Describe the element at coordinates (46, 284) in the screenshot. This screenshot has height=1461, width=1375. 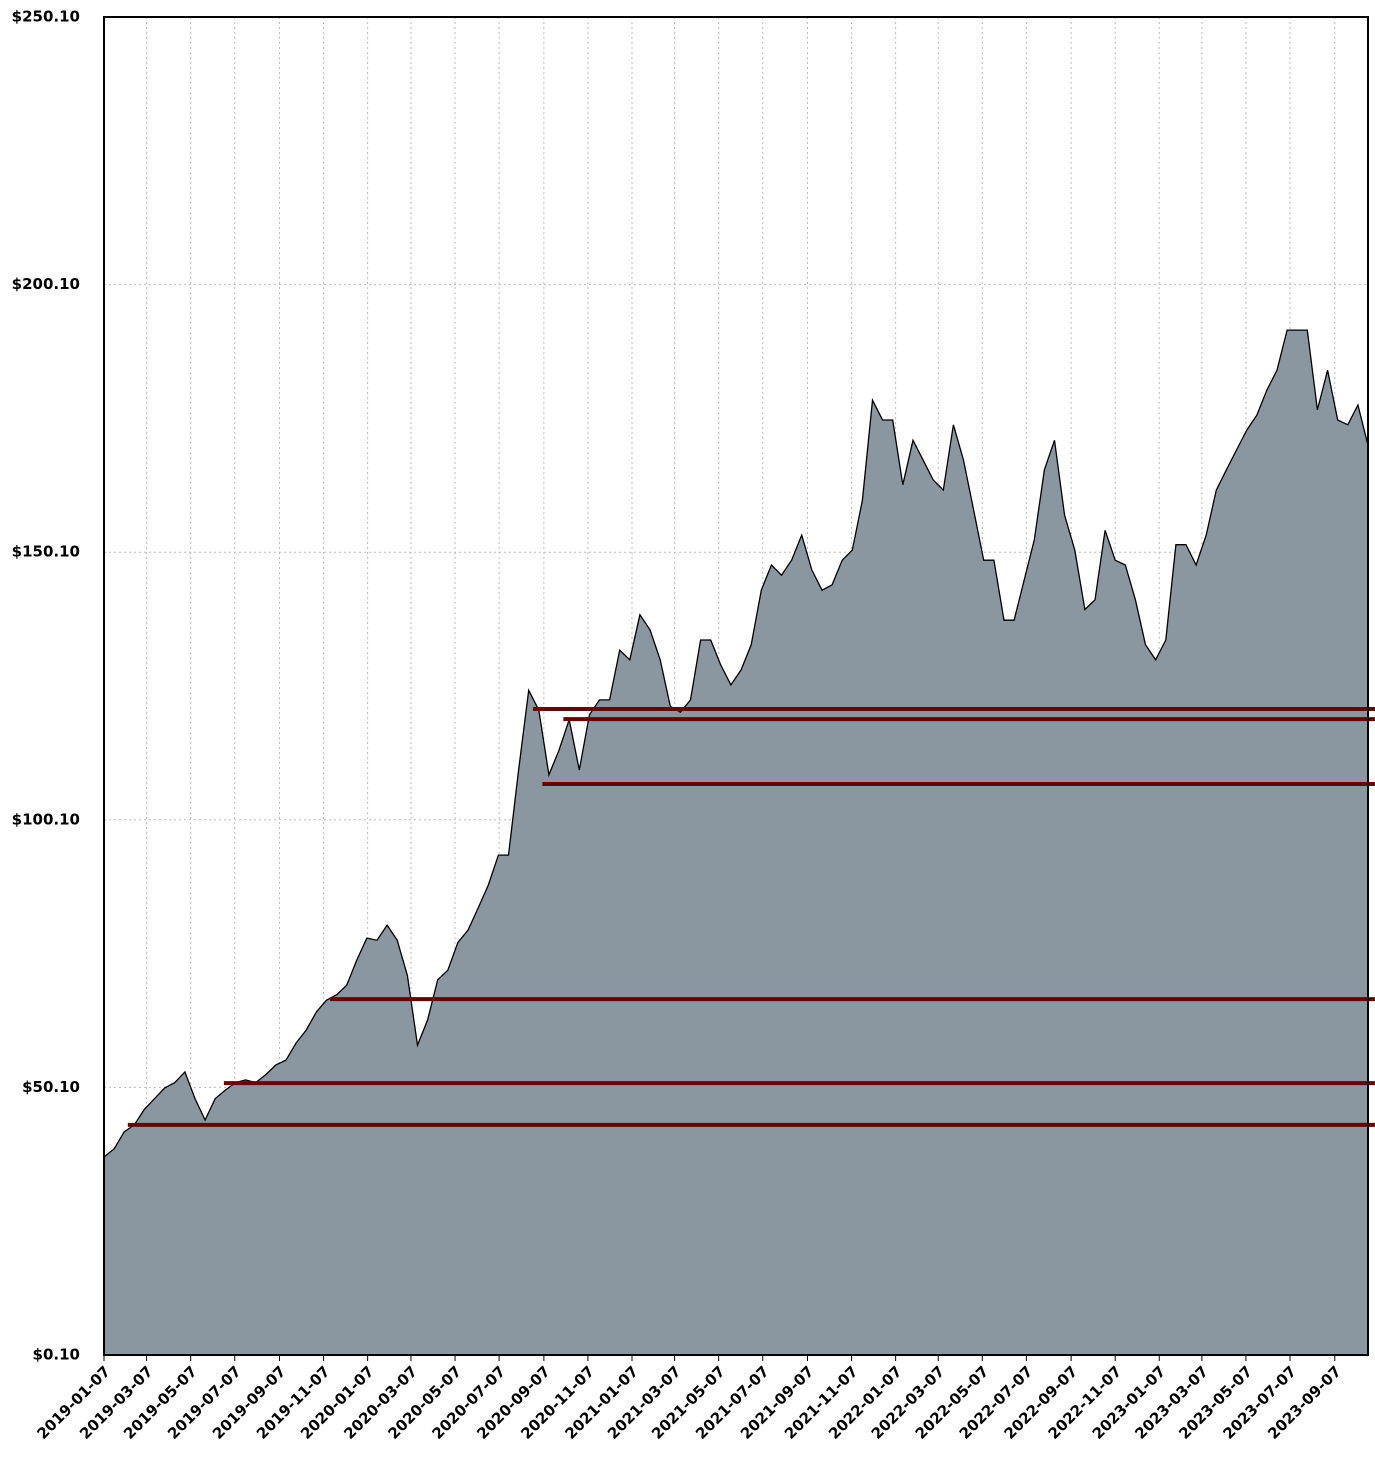
I see `y-tick-label: $200.10` at that location.